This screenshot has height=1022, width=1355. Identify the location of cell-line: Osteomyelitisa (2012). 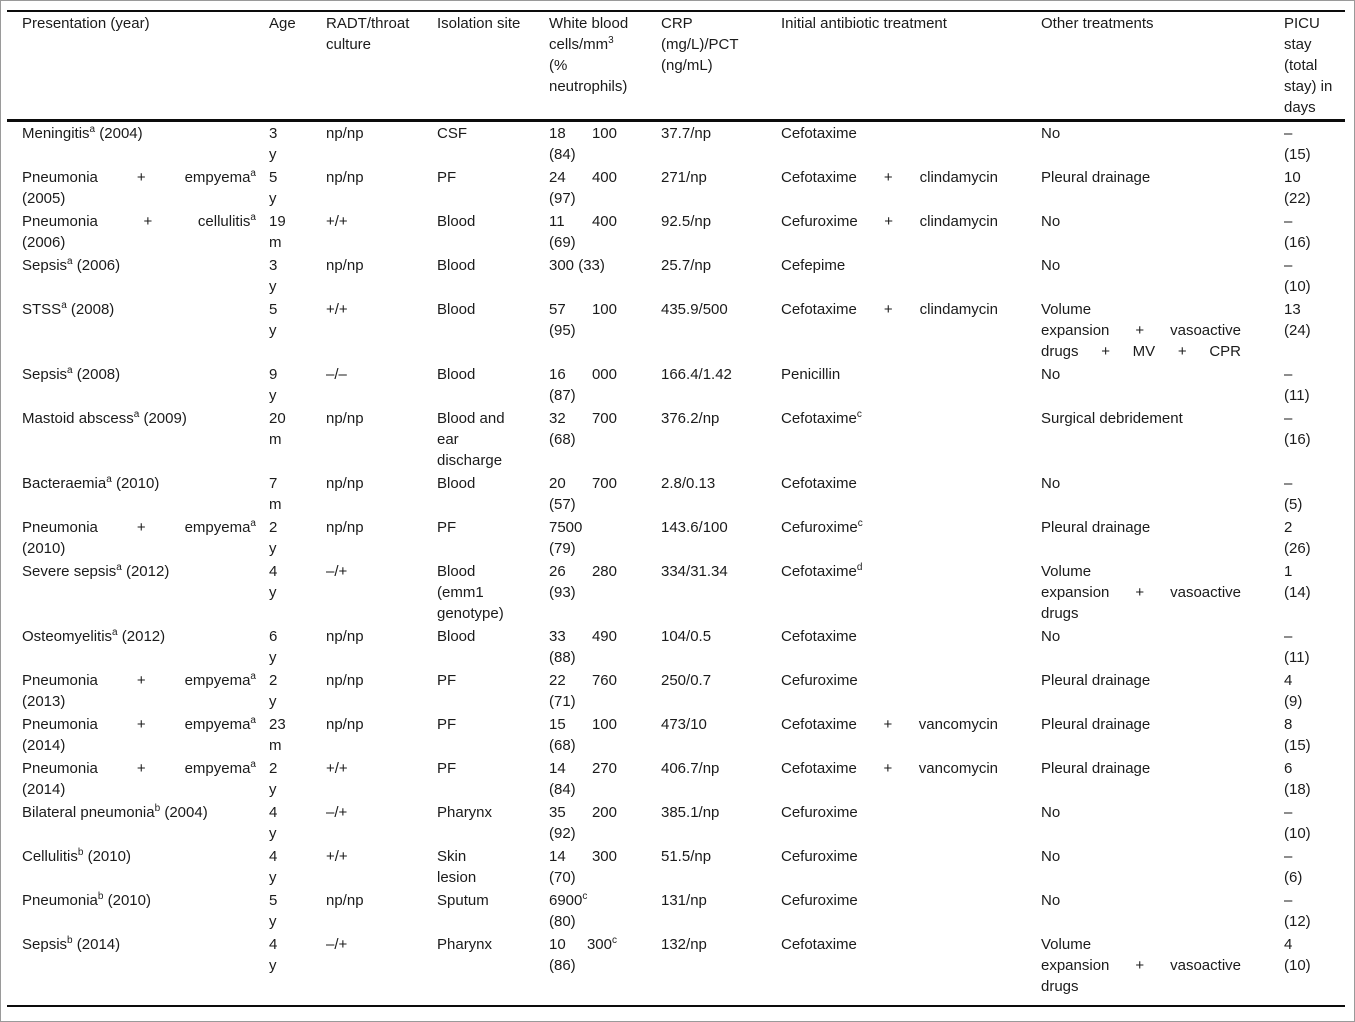
(94, 636).